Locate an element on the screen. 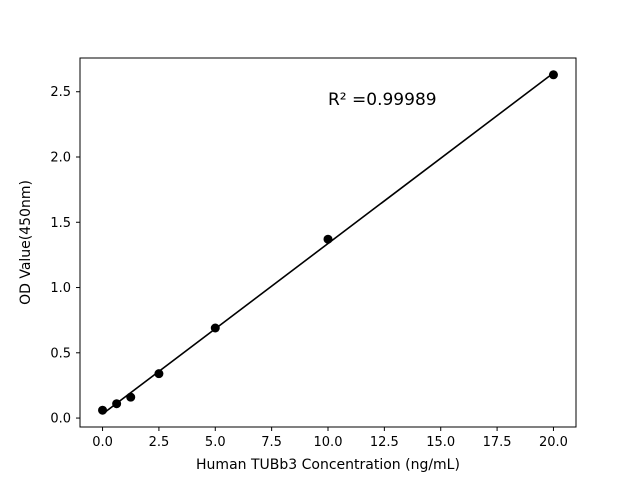 This screenshot has width=640, height=480. y-tick-label: 2.5 is located at coordinates (60, 92).